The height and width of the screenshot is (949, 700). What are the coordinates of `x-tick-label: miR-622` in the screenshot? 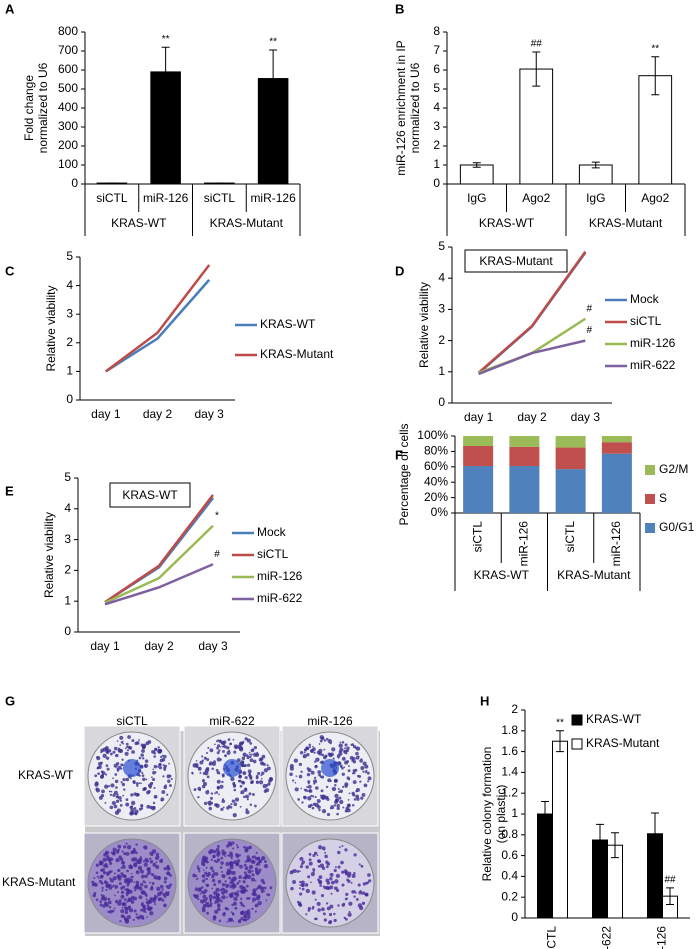 It's located at (607, 937).